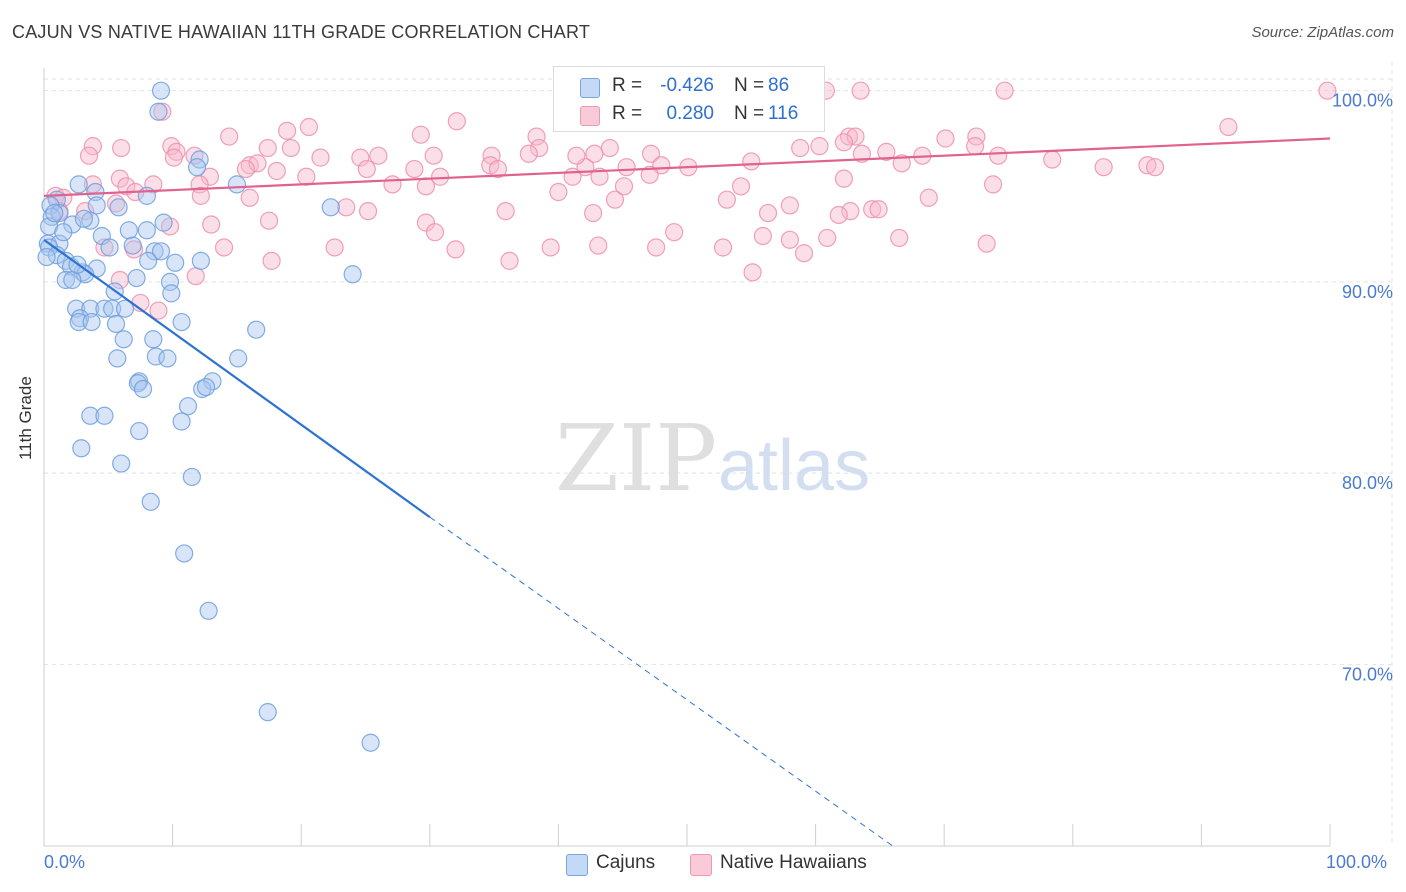 Image resolution: width=1406 pixels, height=892 pixels. I want to click on bottom-legend-label-cajun: Cajuns, so click(626, 862).